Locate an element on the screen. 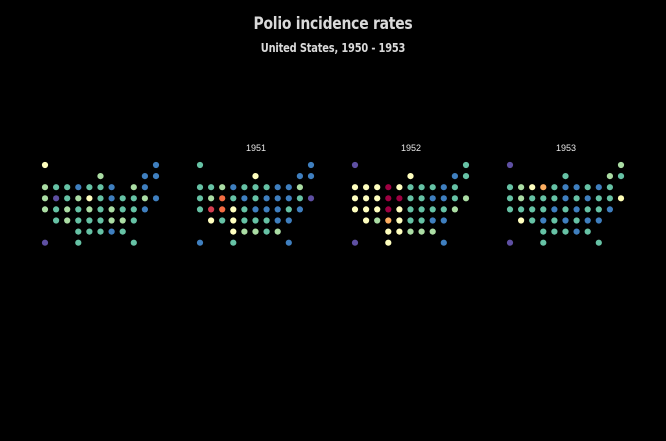 The image size is (666, 441). panel-label-1951: 1951 is located at coordinates (256, 148).